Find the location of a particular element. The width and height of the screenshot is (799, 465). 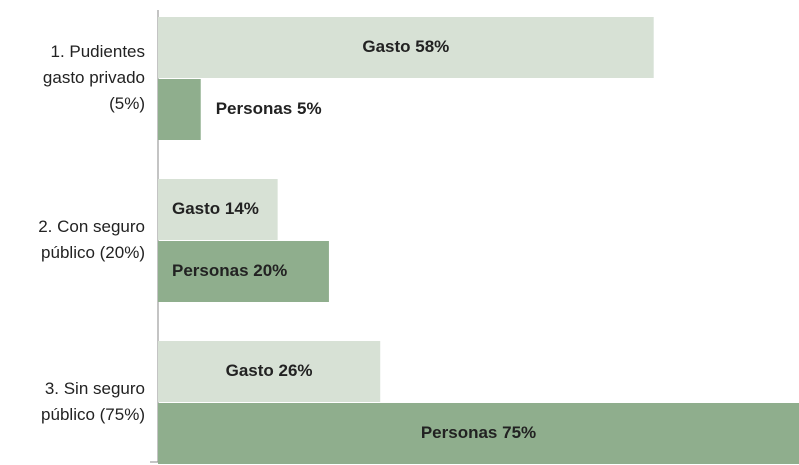

value-label: Personas 5% is located at coordinates (269, 108).